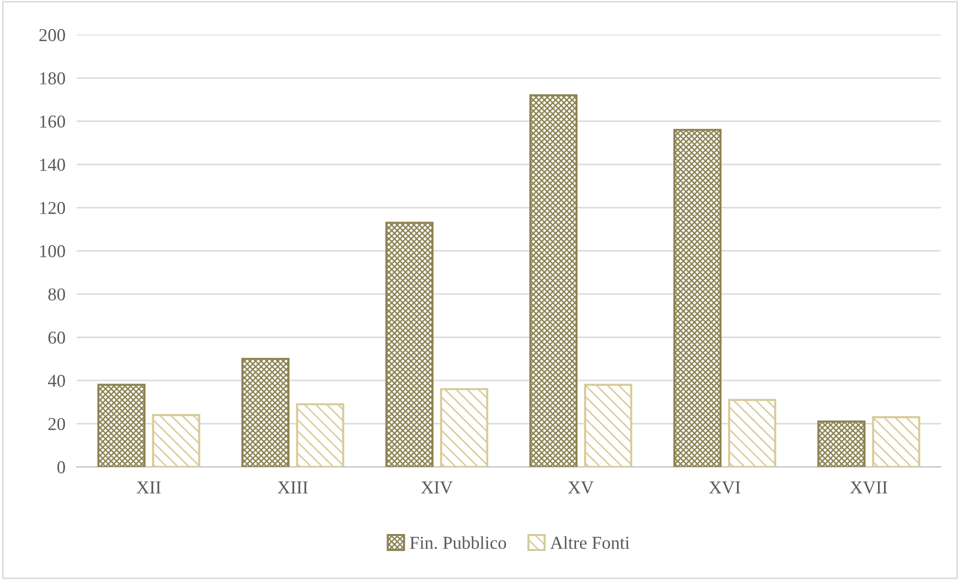 The height and width of the screenshot is (580, 960). What do you see at coordinates (52, 35) in the screenshot?
I see `y-tick-label: 200` at bounding box center [52, 35].